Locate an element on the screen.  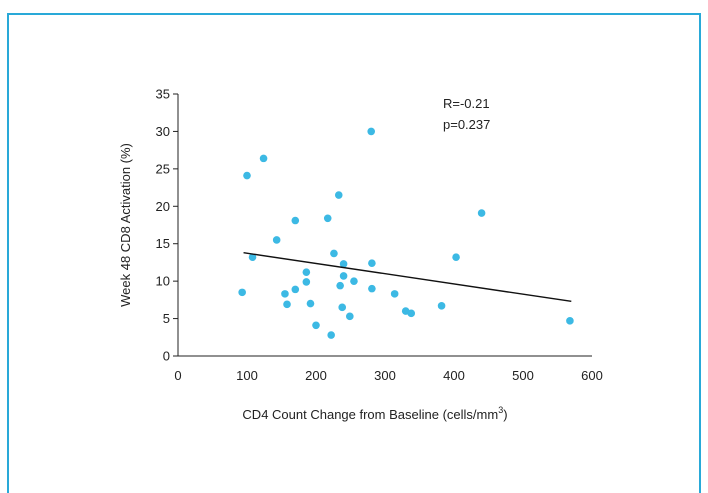
x-tick-label: 400 is located at coordinates (454, 375).